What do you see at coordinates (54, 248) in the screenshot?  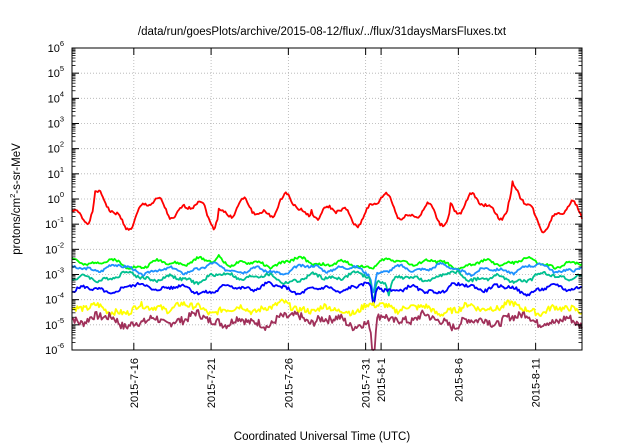 I see `y-tick-label: 10⁻²` at bounding box center [54, 248].